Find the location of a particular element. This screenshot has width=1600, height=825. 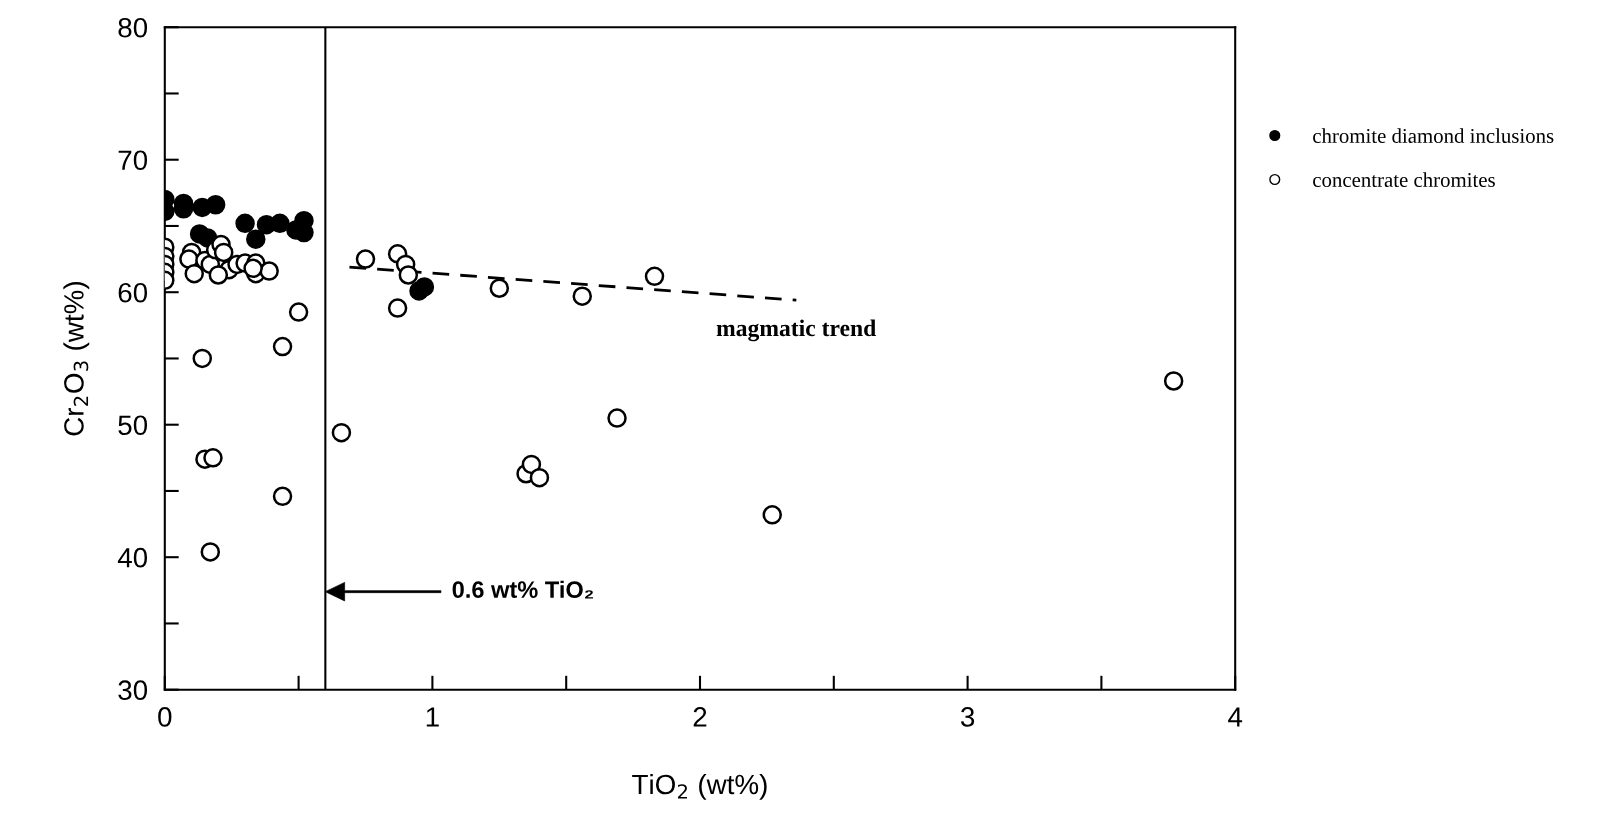

y-tick-label: 80 is located at coordinates (133, 27).